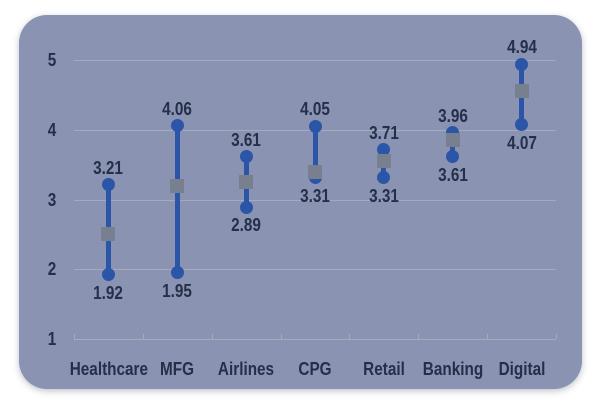 The width and height of the screenshot is (600, 400). What do you see at coordinates (452, 115) in the screenshot?
I see `high-value-label: 3.96` at bounding box center [452, 115].